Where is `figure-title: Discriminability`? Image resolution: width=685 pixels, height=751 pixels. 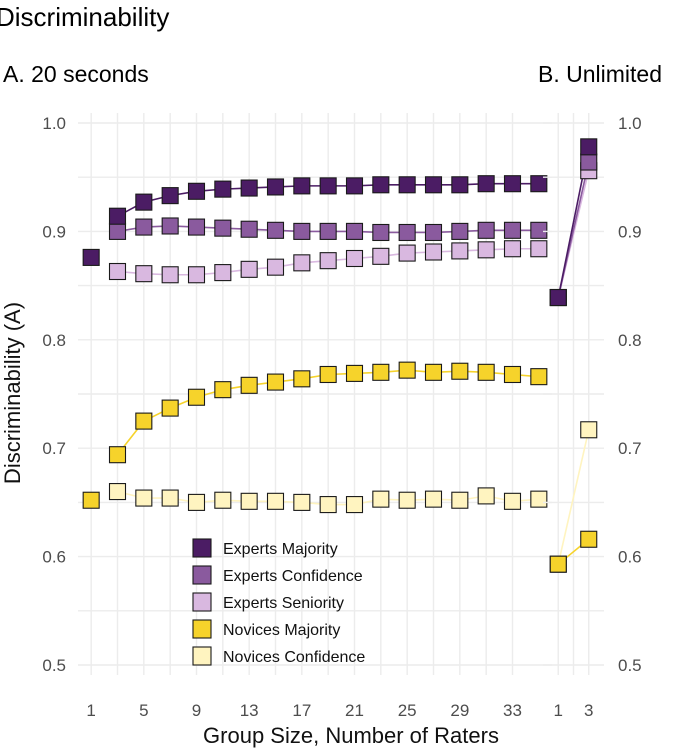
figure-title: Discriminability is located at coordinates (84, 17).